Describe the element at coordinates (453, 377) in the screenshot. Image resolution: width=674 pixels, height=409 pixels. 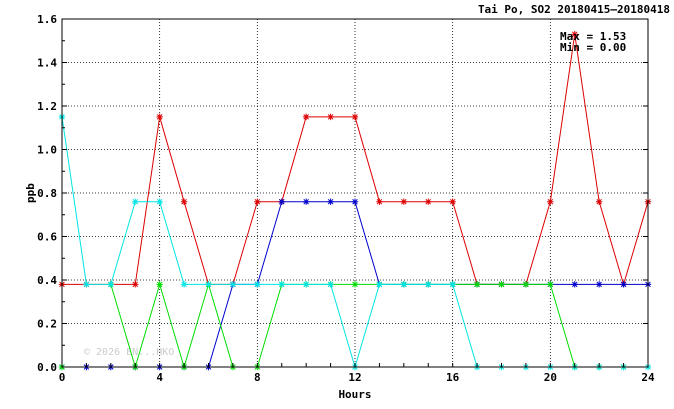
I see `x-tick-label: 16` at that location.